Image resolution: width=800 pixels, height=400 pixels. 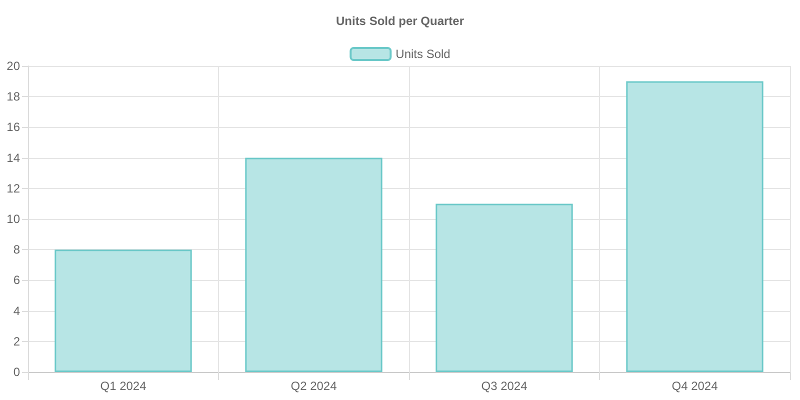 What do you see at coordinates (13, 66) in the screenshot?
I see `y-tick-label: 20` at bounding box center [13, 66].